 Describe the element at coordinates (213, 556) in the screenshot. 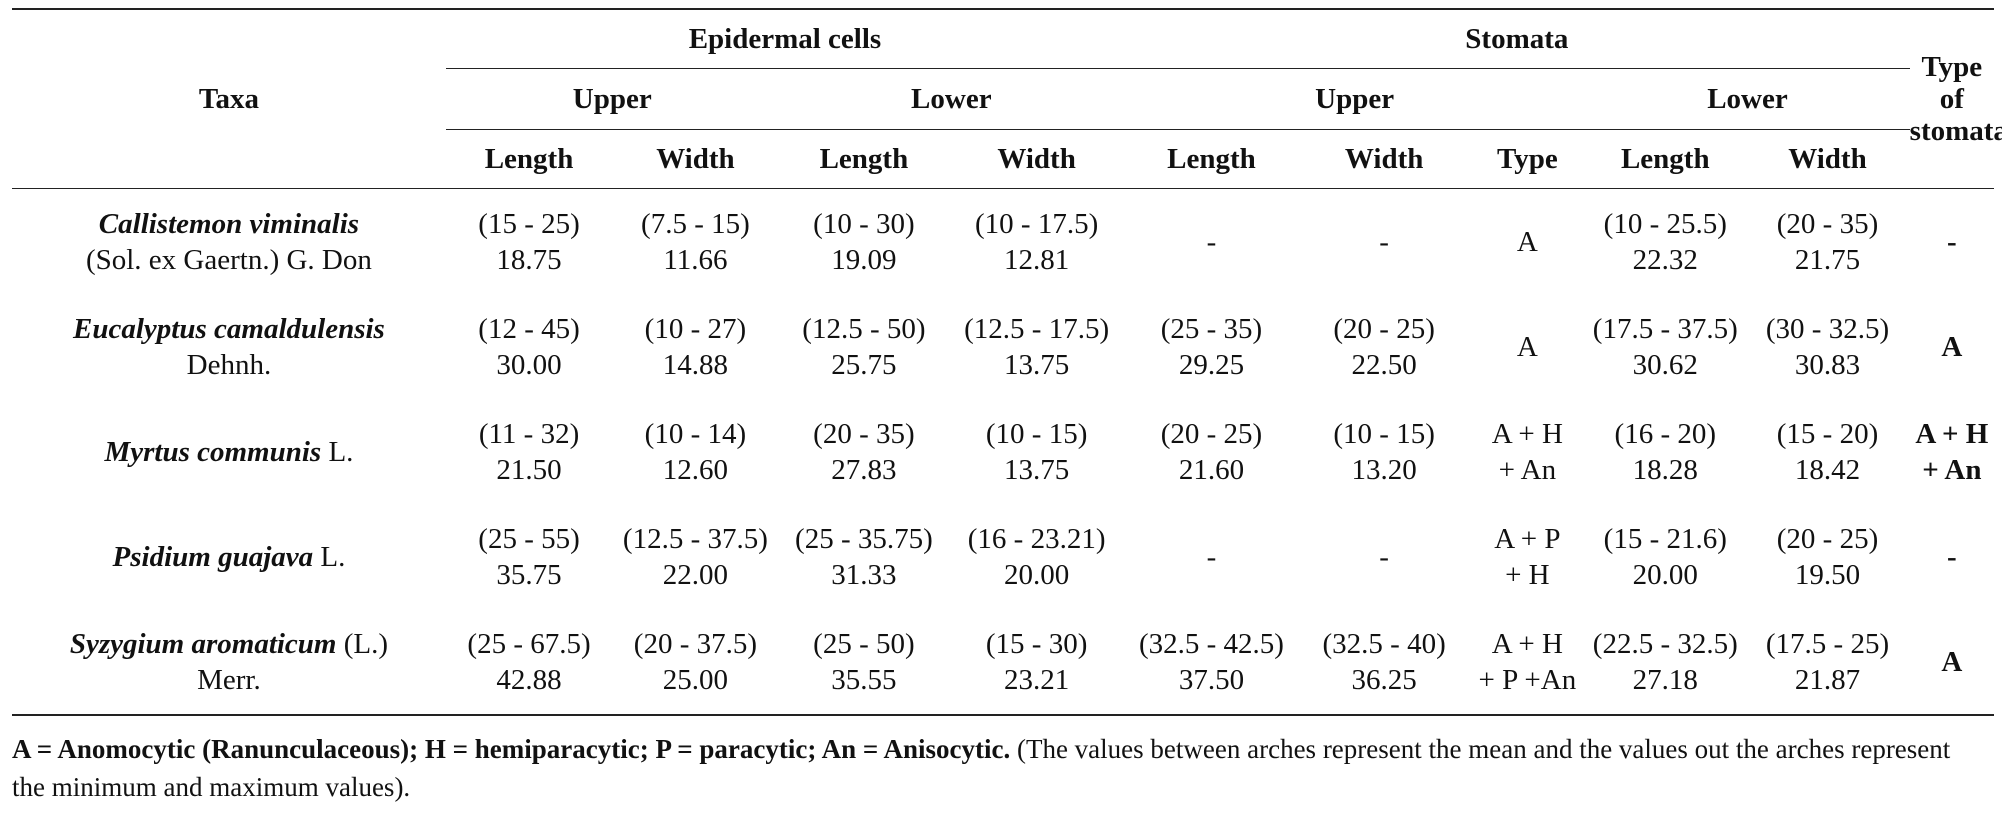

I see `taxa-scientific-name: Psidium guajava` at that location.